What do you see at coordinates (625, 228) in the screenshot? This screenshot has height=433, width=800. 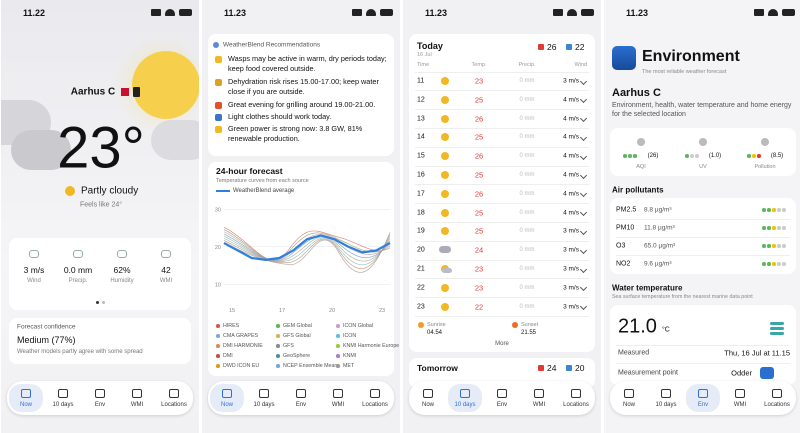 I see `pollutant-name: PM10` at bounding box center [625, 228].